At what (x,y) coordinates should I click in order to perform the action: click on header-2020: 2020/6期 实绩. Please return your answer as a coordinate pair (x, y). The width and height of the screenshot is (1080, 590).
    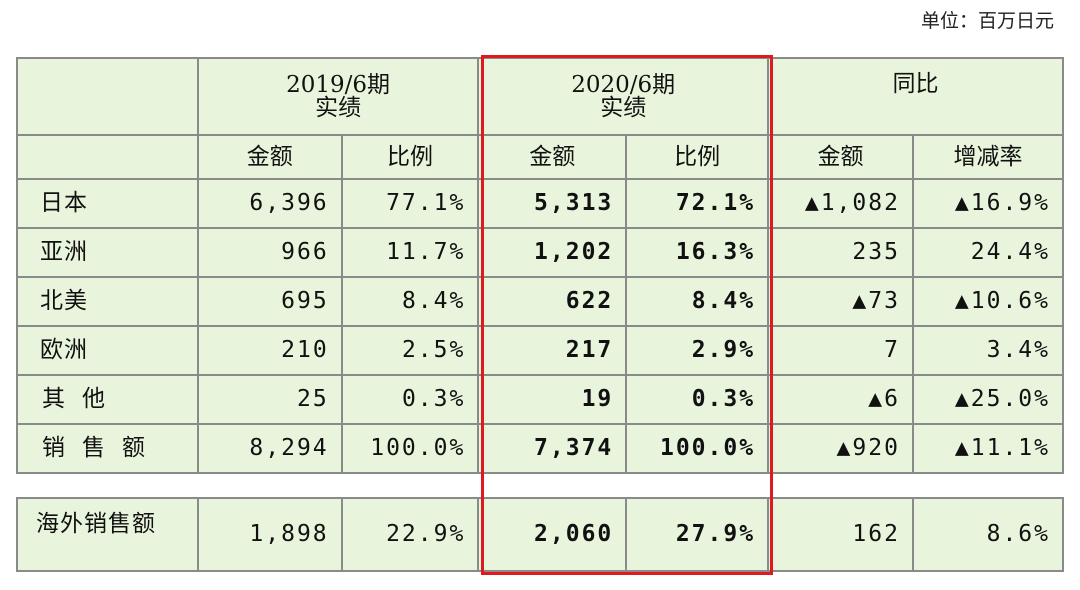
    Looking at the image, I should click on (623, 96).